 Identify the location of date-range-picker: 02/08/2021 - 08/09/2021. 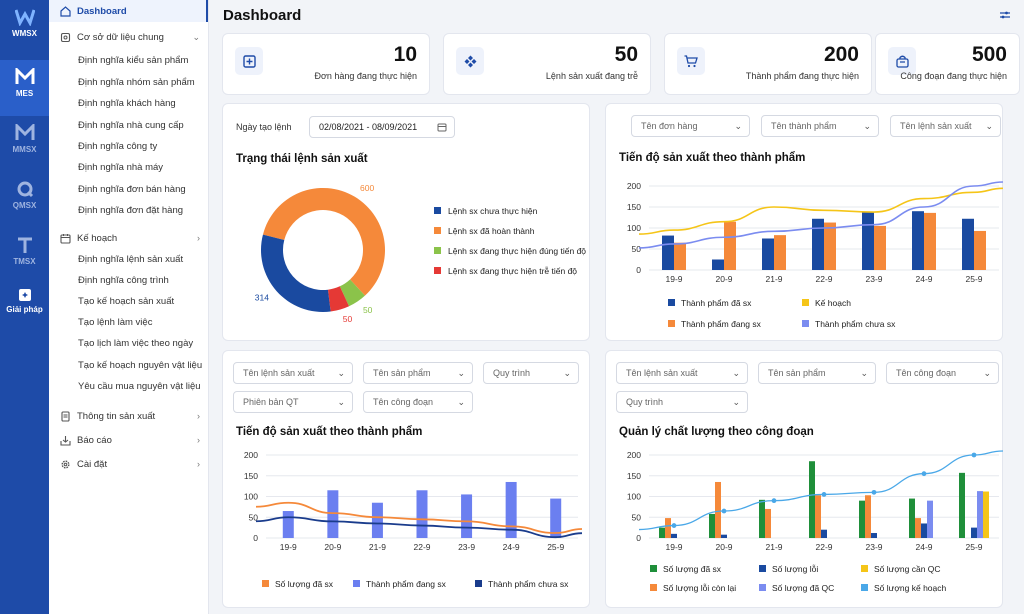
(382, 127).